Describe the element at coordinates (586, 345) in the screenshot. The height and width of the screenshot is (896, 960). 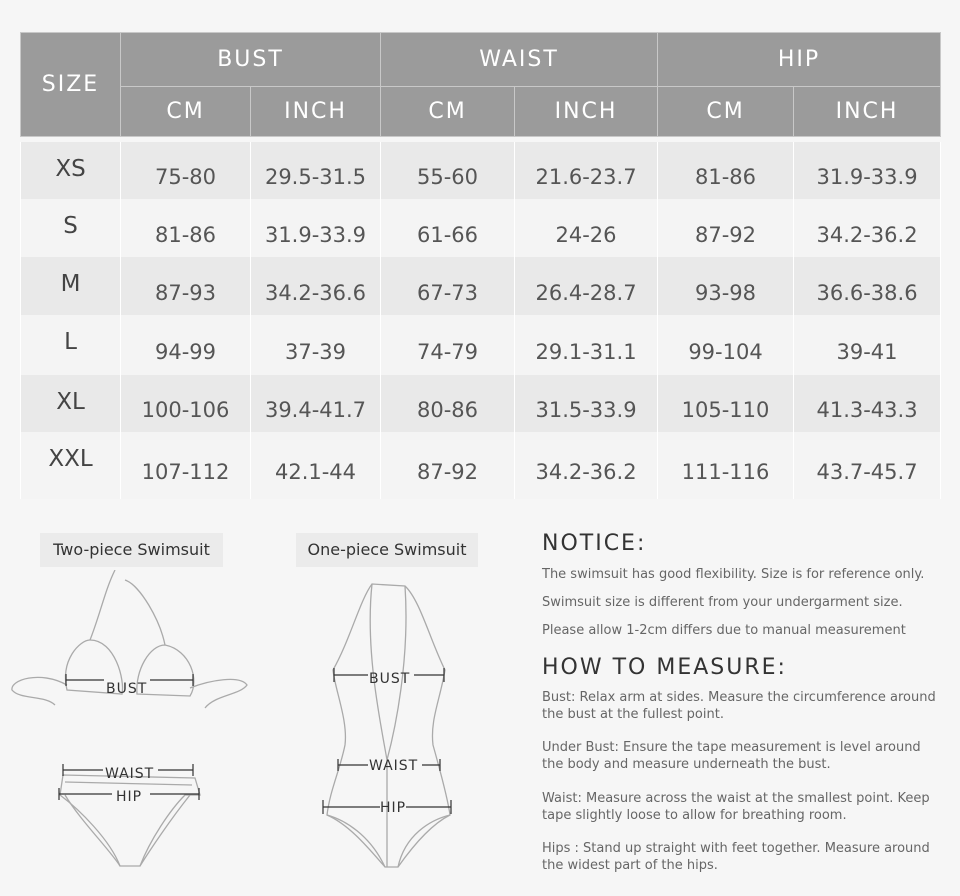
I see `value-cell: 29.1-31.1` at that location.